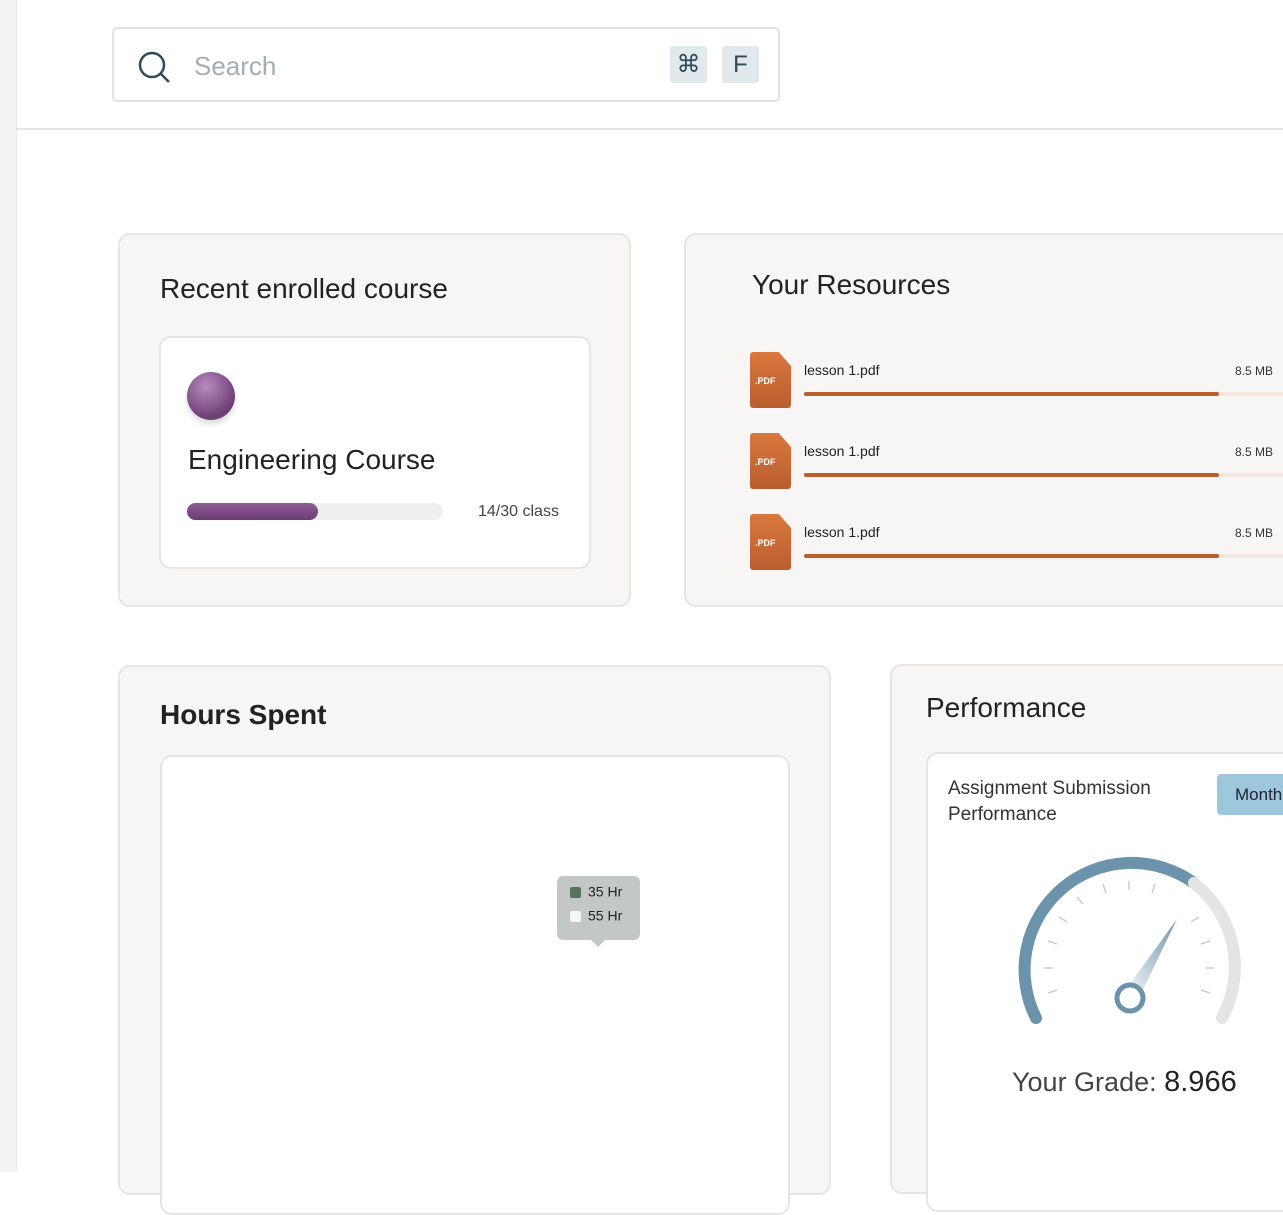  I want to click on progress-fill, so click(252, 511).